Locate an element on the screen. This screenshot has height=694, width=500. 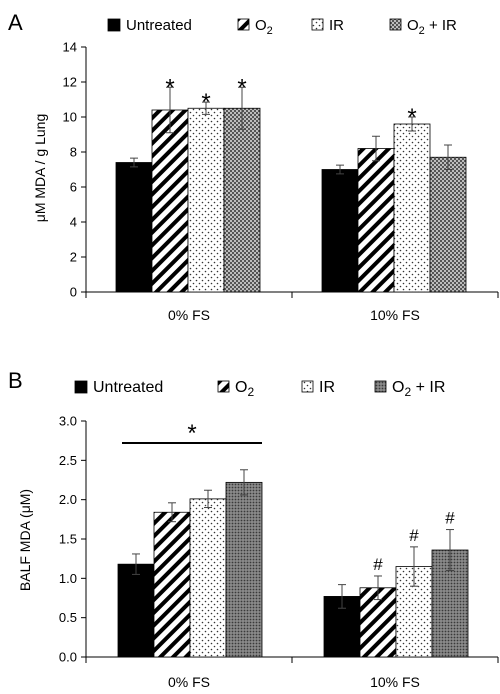
y-tick-label: 12 is located at coordinates (70, 82).